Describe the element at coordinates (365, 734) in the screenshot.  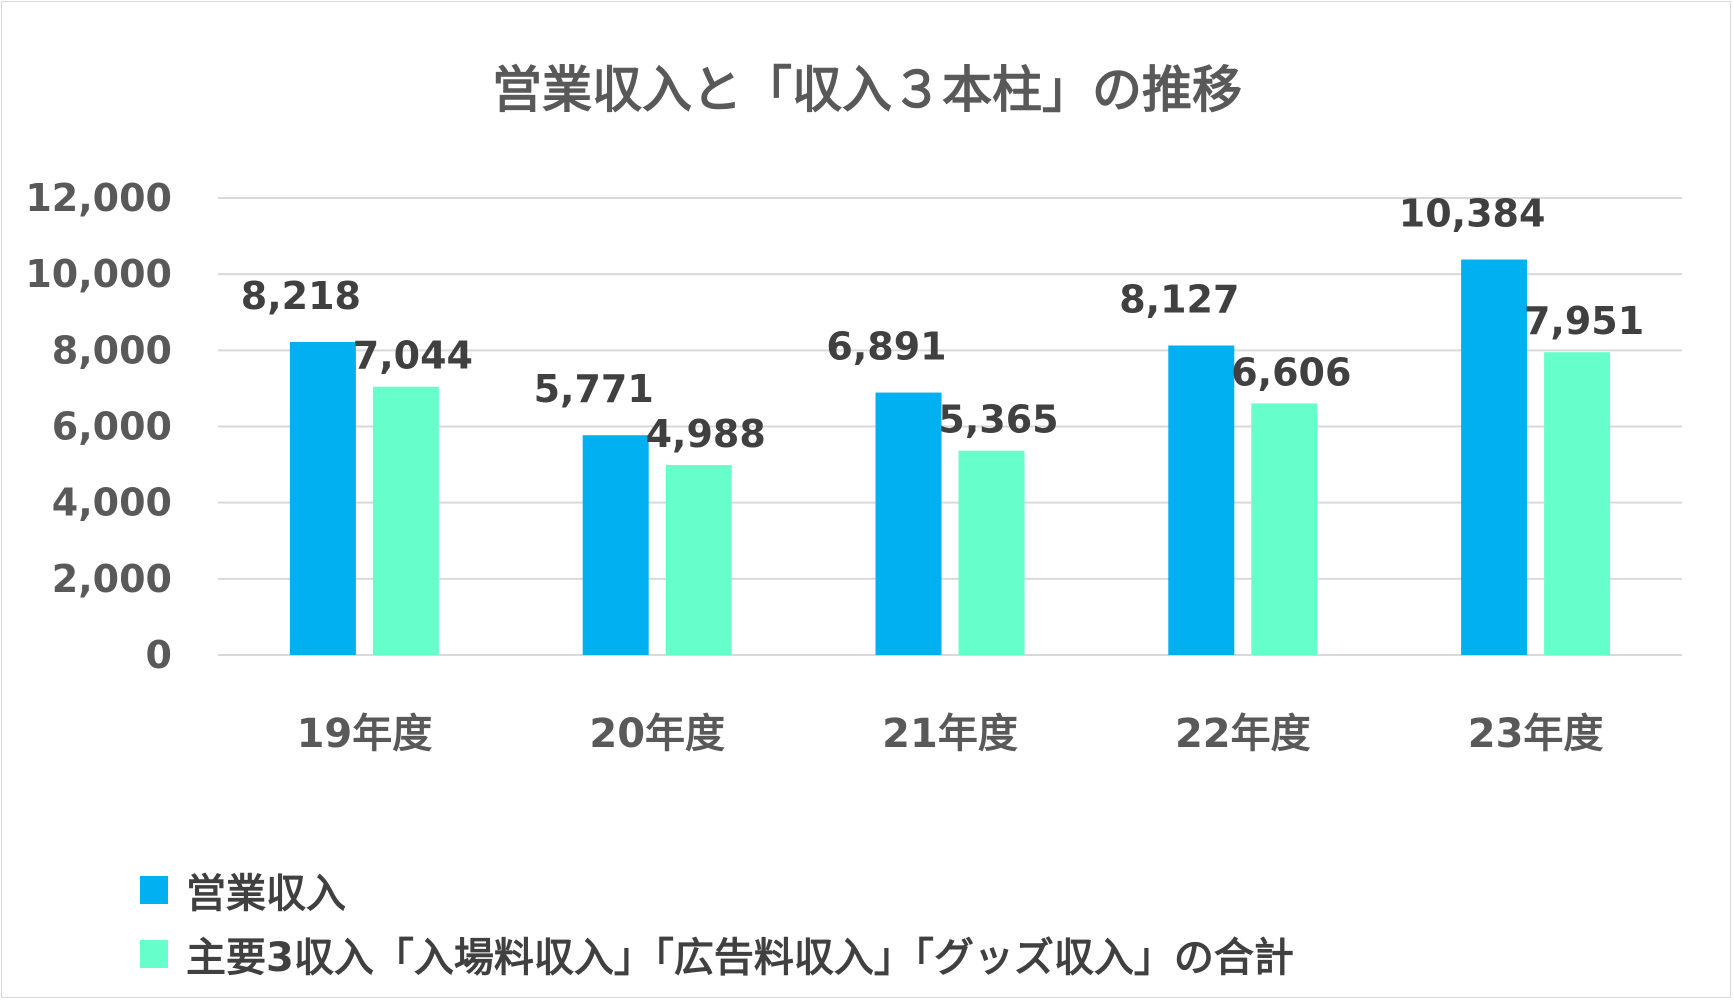
I see `x-tick-label: 19年度` at that location.